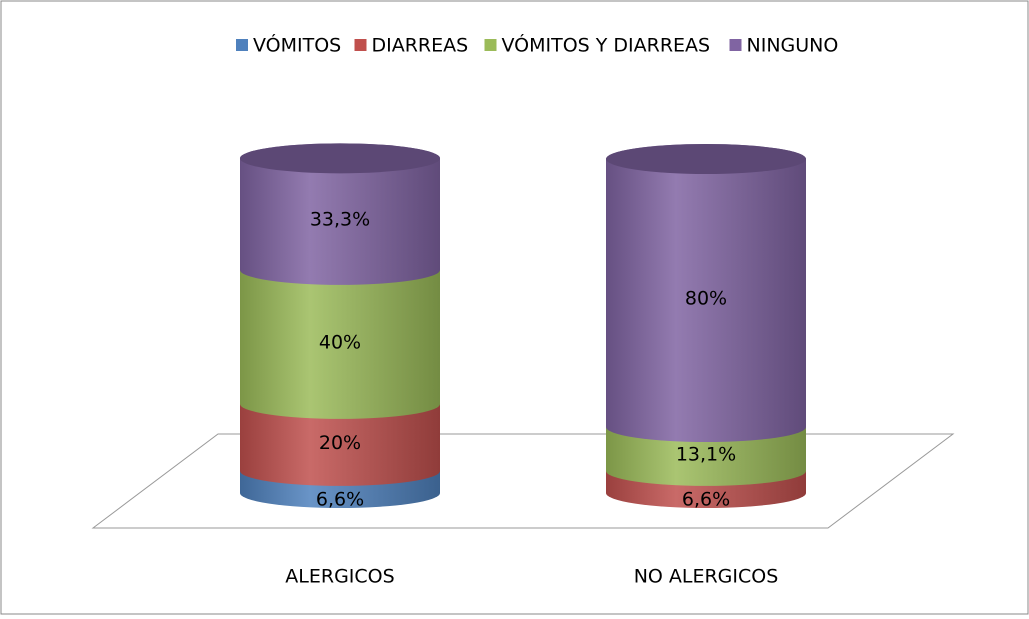  Describe the element at coordinates (420, 46) in the screenshot. I see `legend-label: DIARREAS` at that location.